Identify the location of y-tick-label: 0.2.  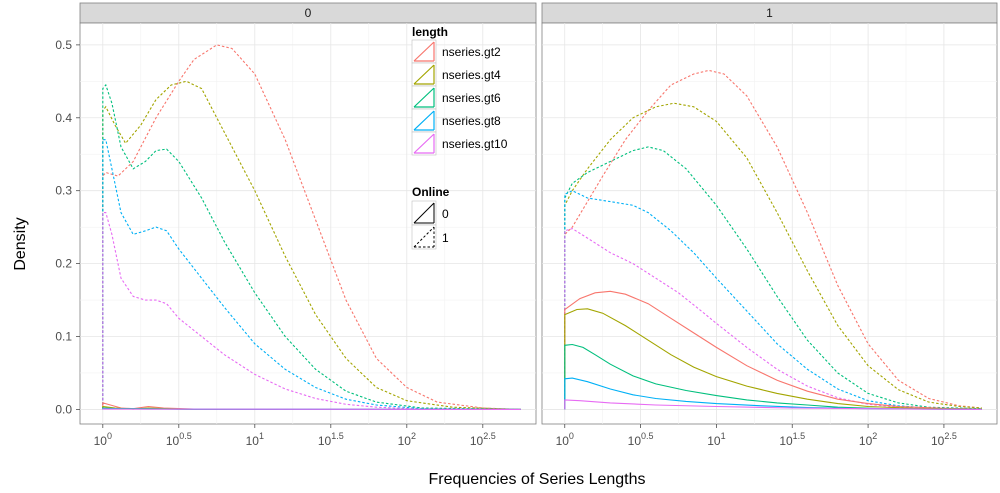
(63, 264).